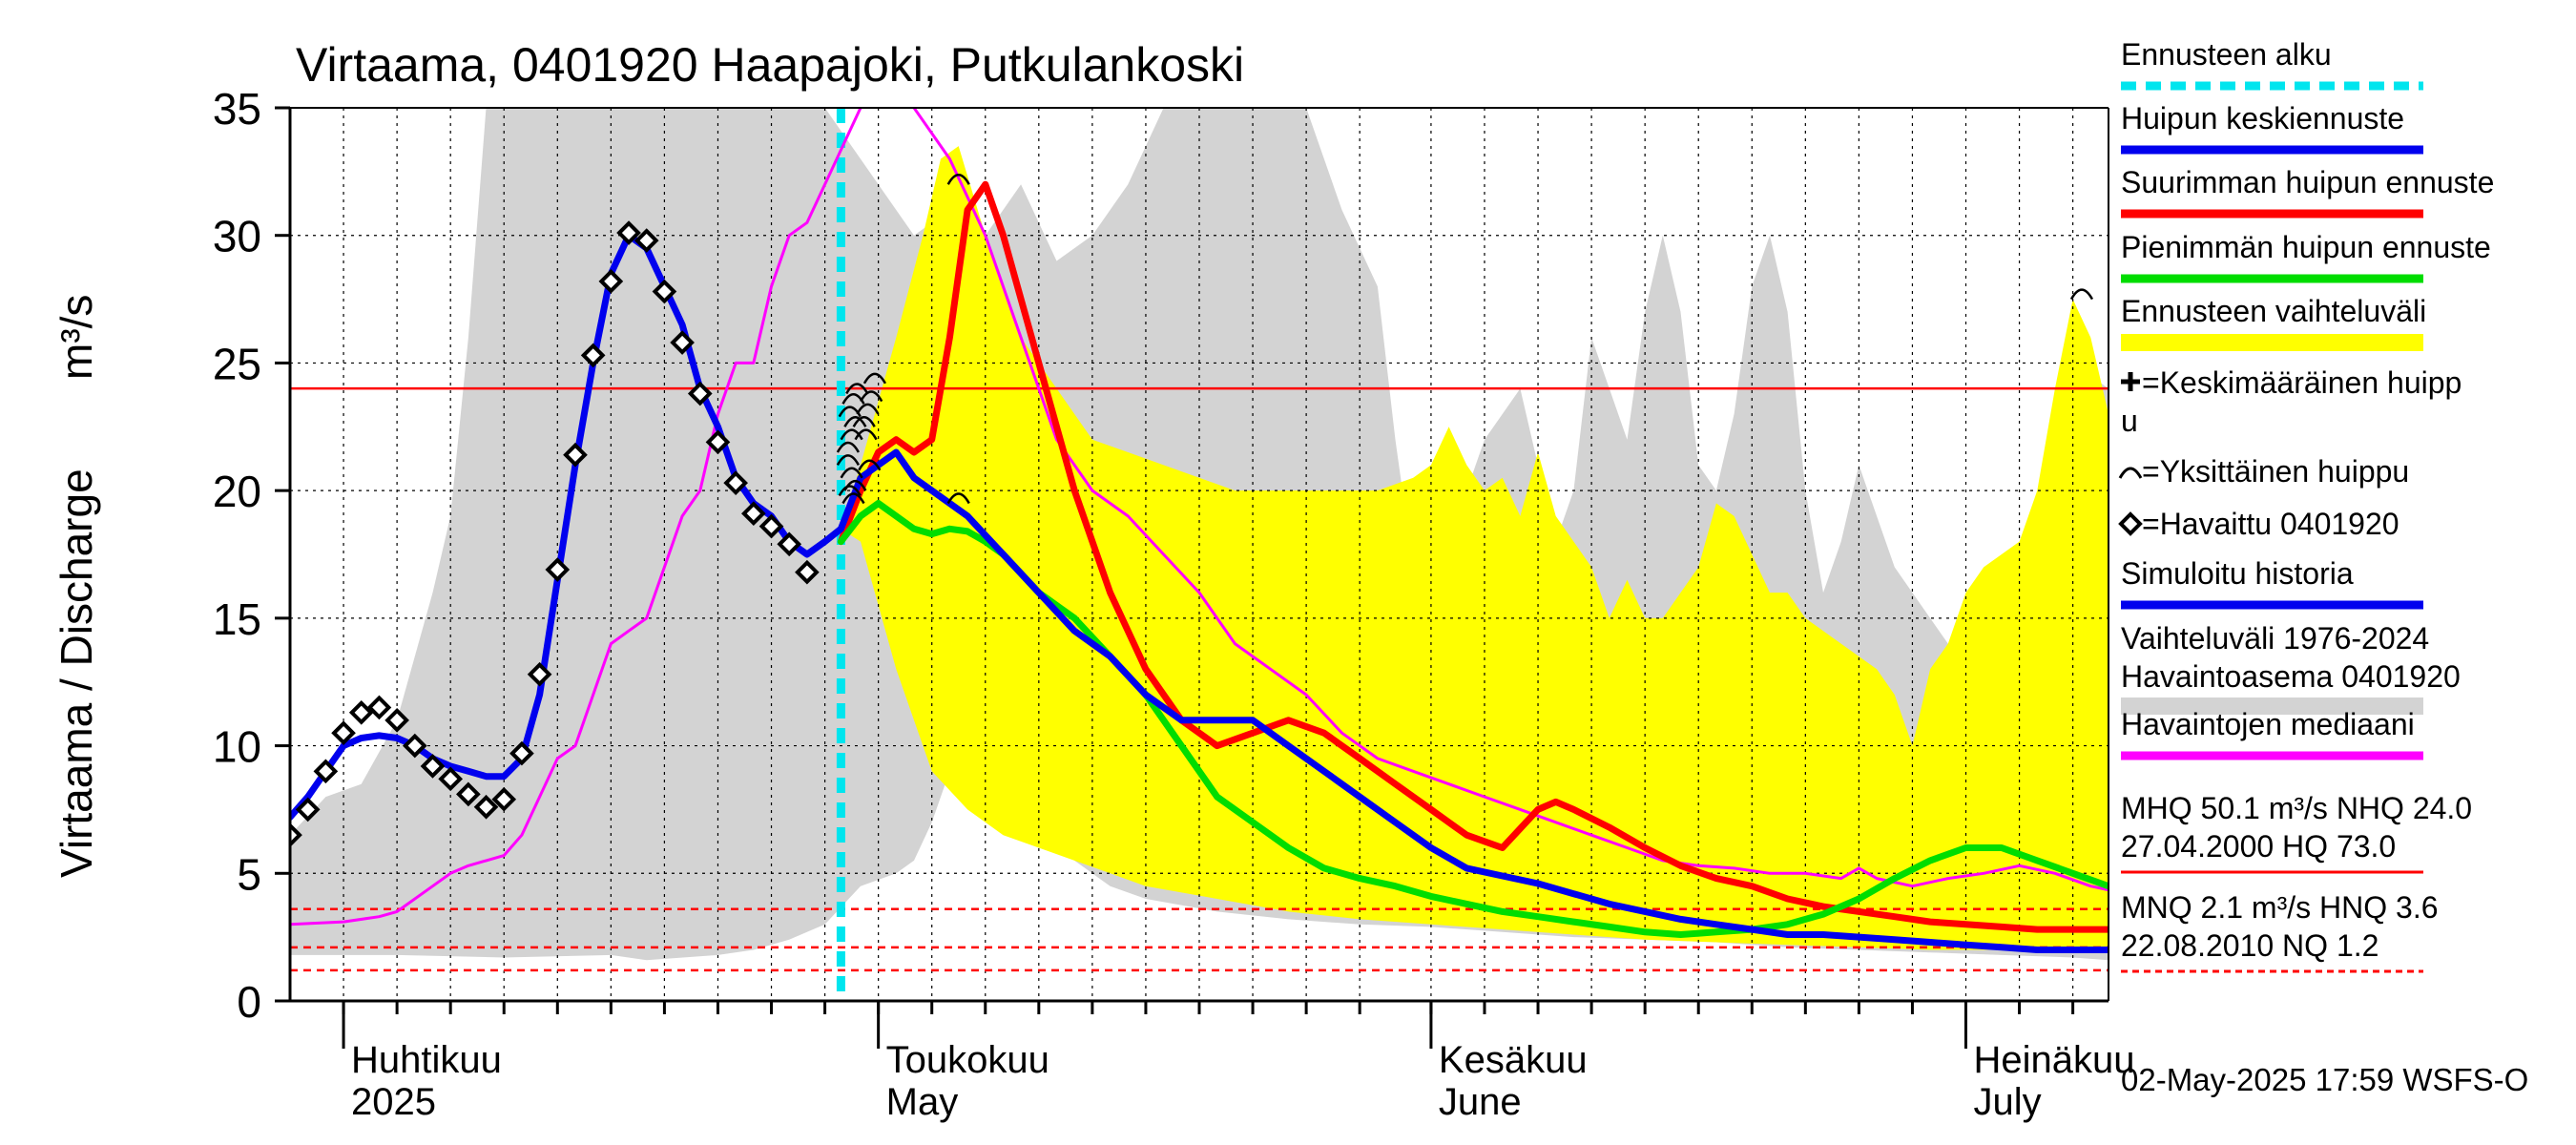  I want to click on legend-mhq-50-1-m-s-nhq-24-027-04-2000-hq-73-0-label2: 27.04.2000 HQ 73.0, so click(2258, 847).